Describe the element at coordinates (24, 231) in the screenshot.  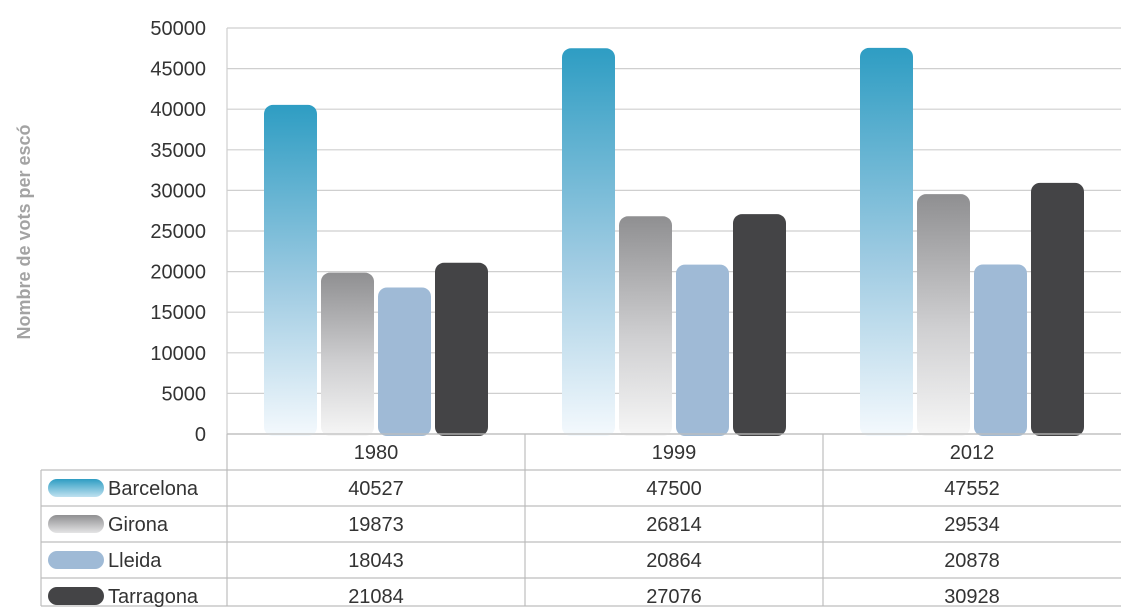
I see `y-axis-label: Nombre de vots per escó` at that location.